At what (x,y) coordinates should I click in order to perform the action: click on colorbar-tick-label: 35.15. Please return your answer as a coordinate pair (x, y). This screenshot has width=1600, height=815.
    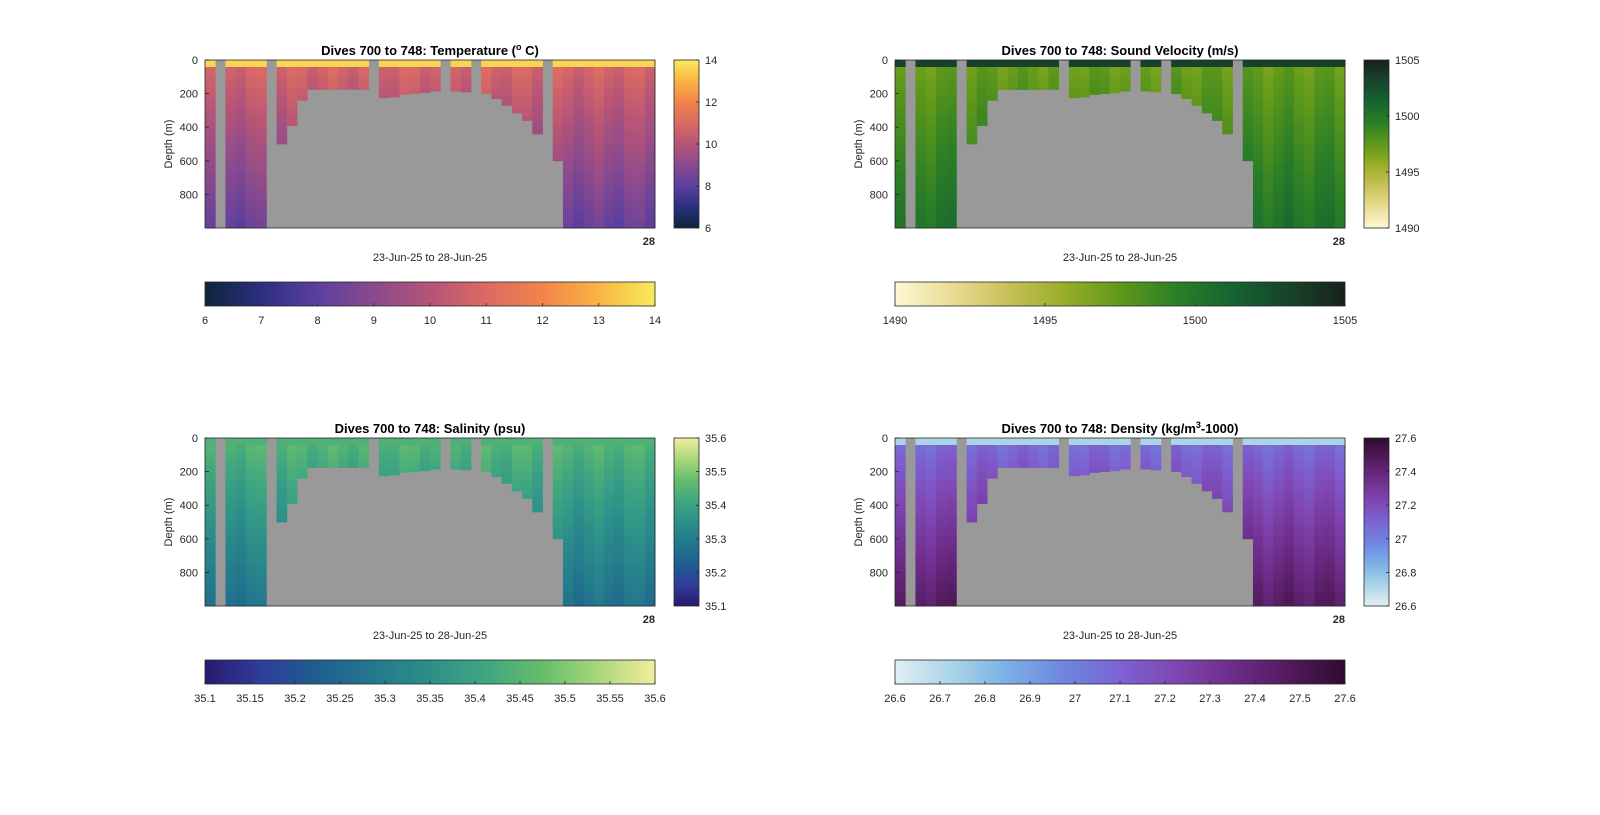
    Looking at the image, I should click on (250, 699).